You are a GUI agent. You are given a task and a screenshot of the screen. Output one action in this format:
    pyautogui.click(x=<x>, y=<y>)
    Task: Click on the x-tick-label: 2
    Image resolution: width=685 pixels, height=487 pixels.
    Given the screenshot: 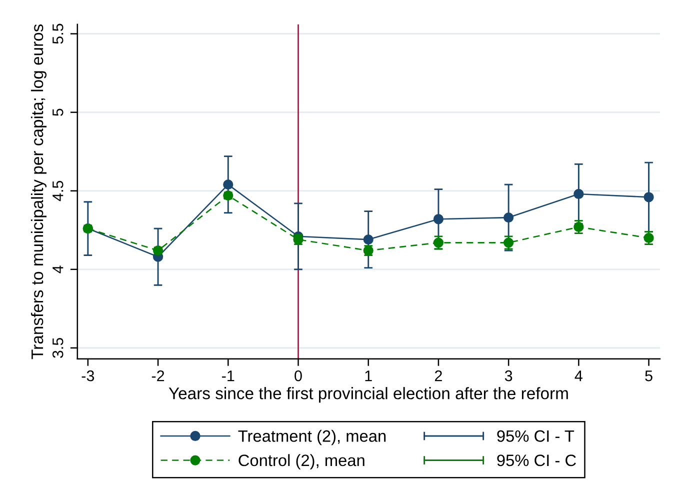 What is the action you would take?
    pyautogui.click(x=438, y=376)
    